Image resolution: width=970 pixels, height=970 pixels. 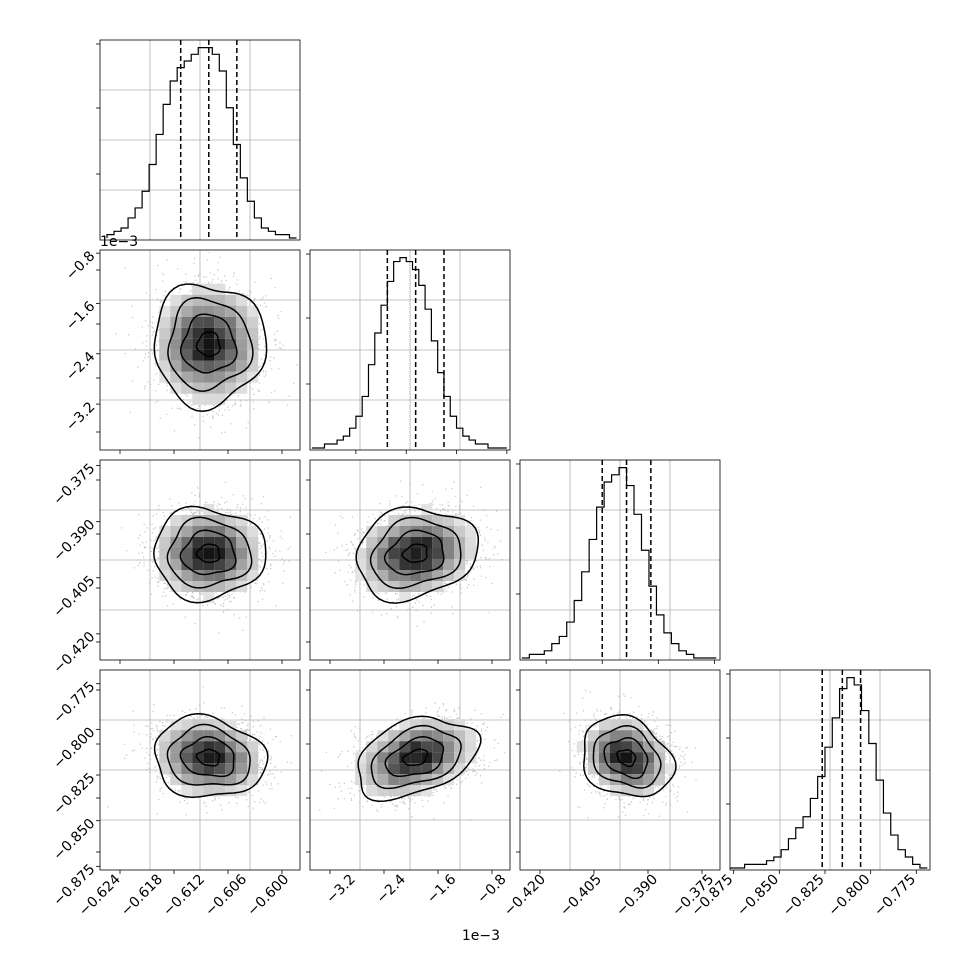 What do you see at coordinates (184, 896) in the screenshot?
I see `x-tick-label: −0.612` at bounding box center [184, 896].